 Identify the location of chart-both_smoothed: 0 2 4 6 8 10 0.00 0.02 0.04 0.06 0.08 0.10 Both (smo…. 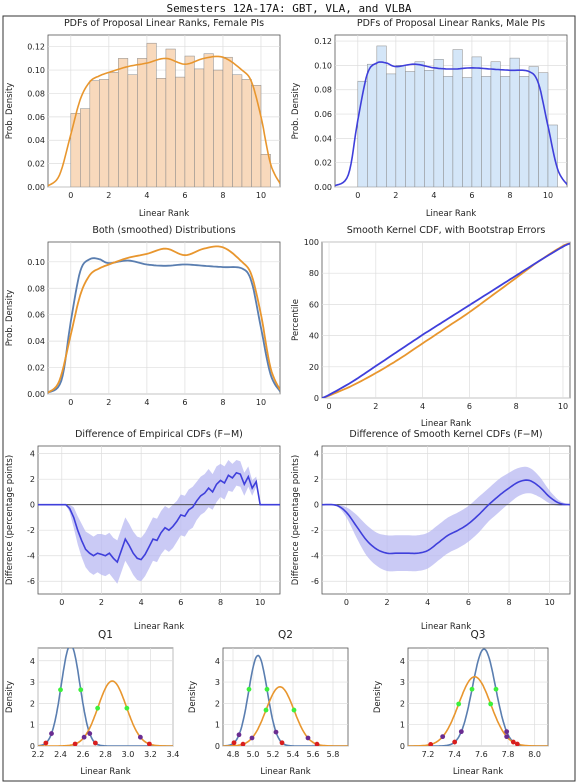
(143, 316).